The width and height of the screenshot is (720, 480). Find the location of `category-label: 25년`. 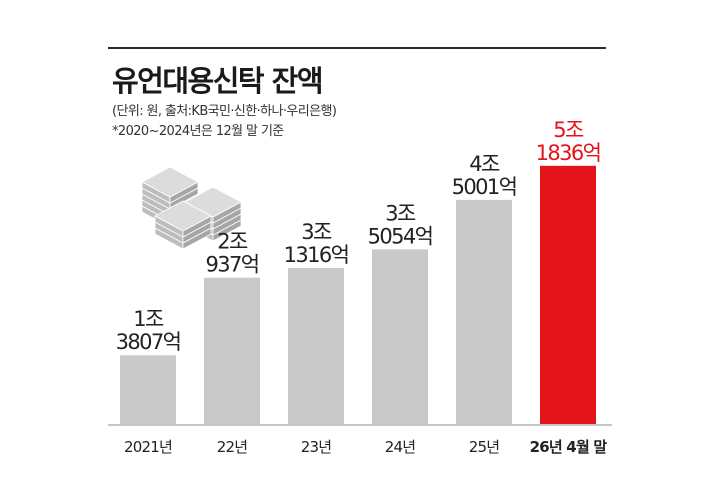

category-label: 25년 is located at coordinates (484, 447).